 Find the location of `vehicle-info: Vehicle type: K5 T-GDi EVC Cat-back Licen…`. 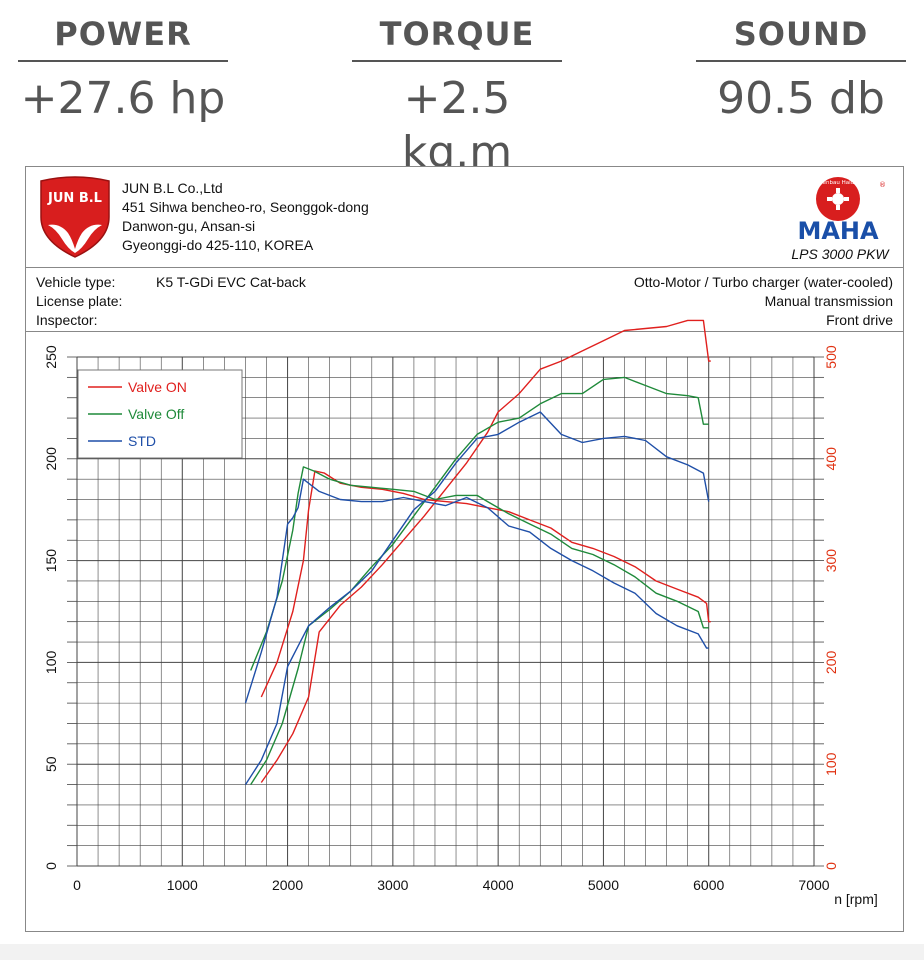

vehicle-info: Vehicle type: K5 T-GDi EVC Cat-back Licen… is located at coordinates (464, 299).